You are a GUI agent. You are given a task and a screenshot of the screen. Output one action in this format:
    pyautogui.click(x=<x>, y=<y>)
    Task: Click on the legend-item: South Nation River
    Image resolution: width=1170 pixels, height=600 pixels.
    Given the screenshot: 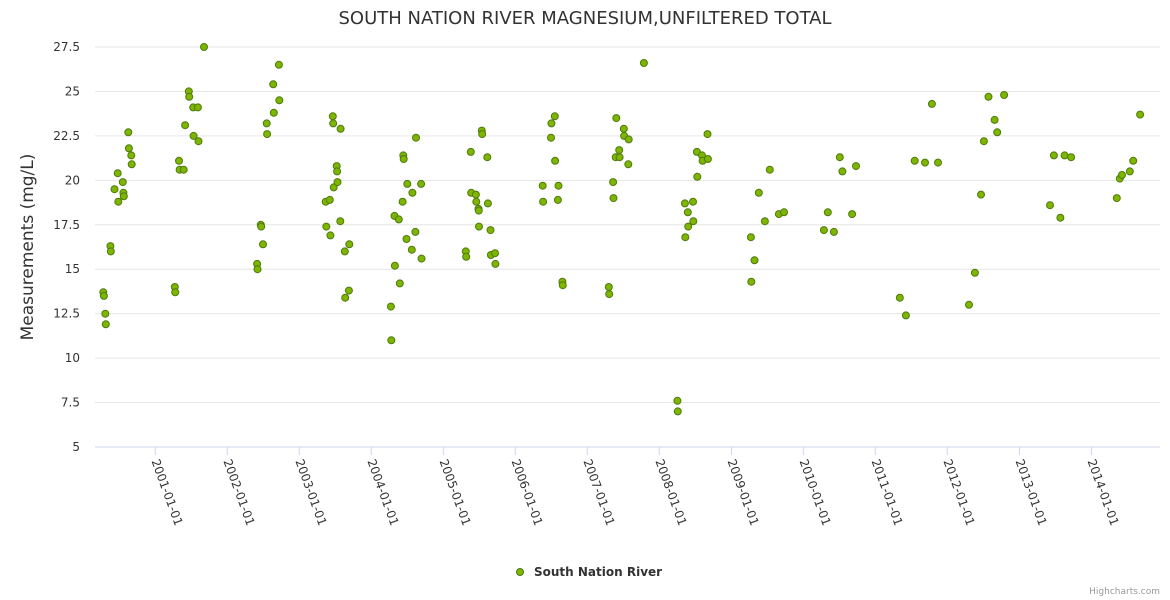 What is the action you would take?
    pyautogui.click(x=589, y=572)
    